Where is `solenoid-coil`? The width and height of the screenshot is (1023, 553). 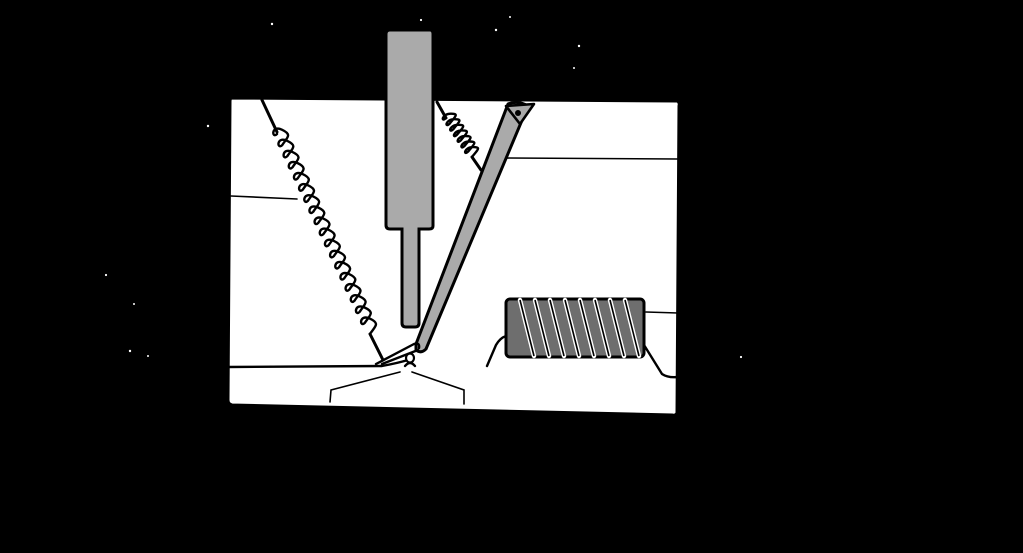
solenoid-coil is located at coordinates (582, 338).